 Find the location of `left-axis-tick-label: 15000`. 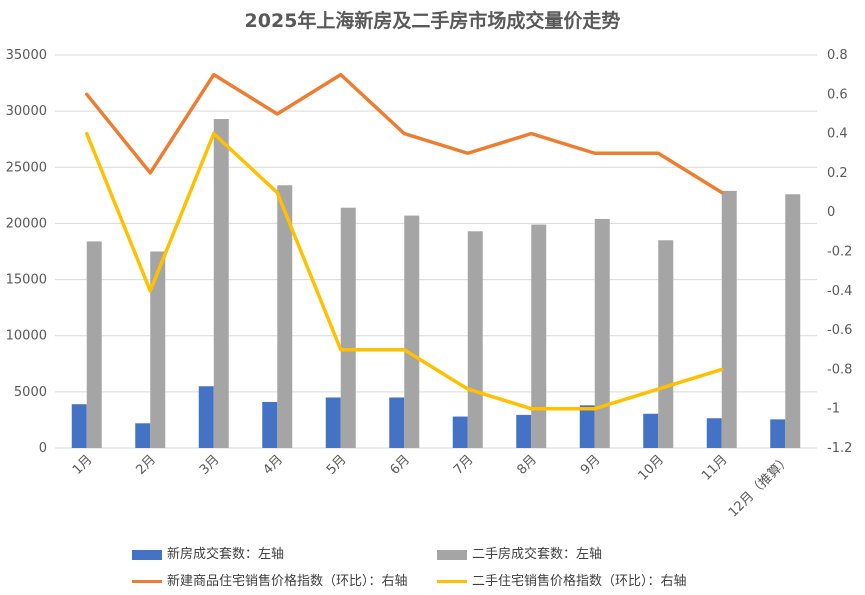

left-axis-tick-label: 15000 is located at coordinates (26, 280).